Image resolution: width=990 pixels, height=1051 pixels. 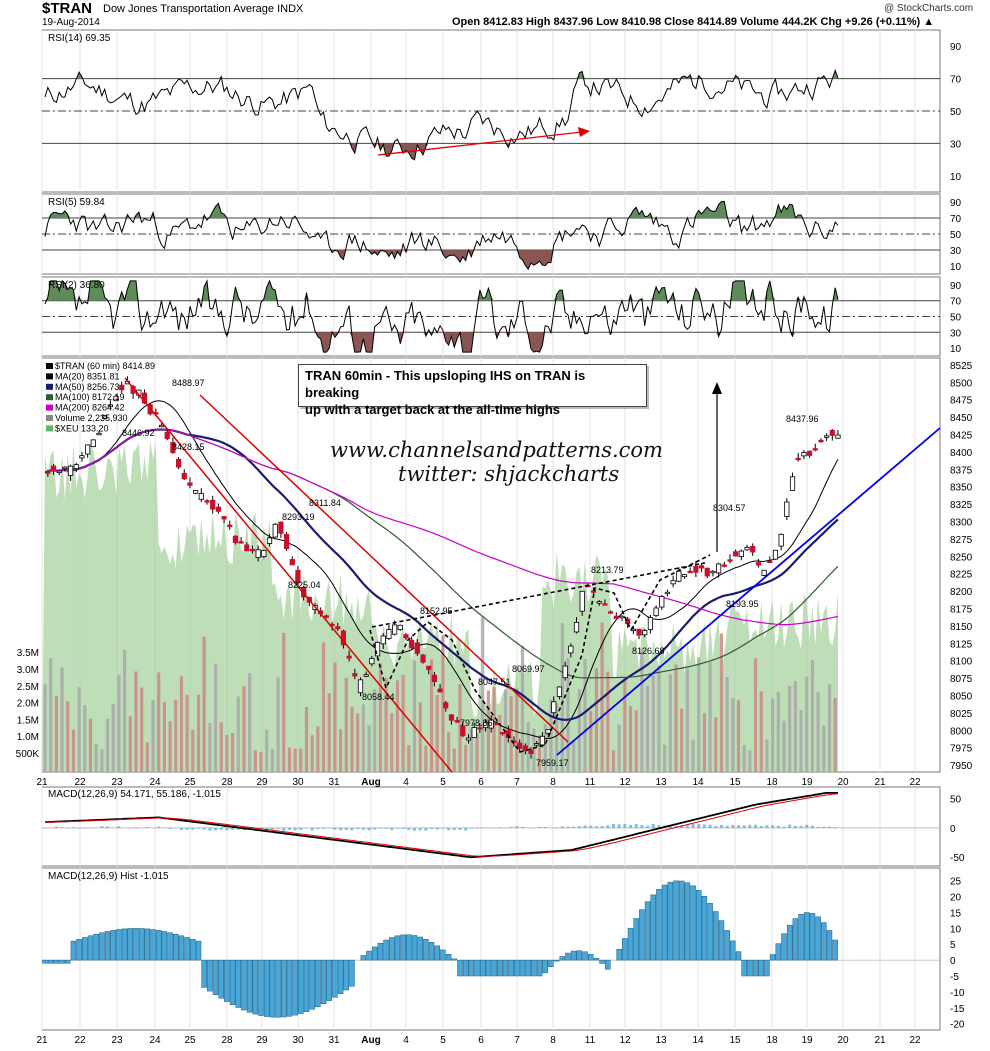 What do you see at coordinates (735, 782) in the screenshot?
I see `x-axis-label: 15` at bounding box center [735, 782].